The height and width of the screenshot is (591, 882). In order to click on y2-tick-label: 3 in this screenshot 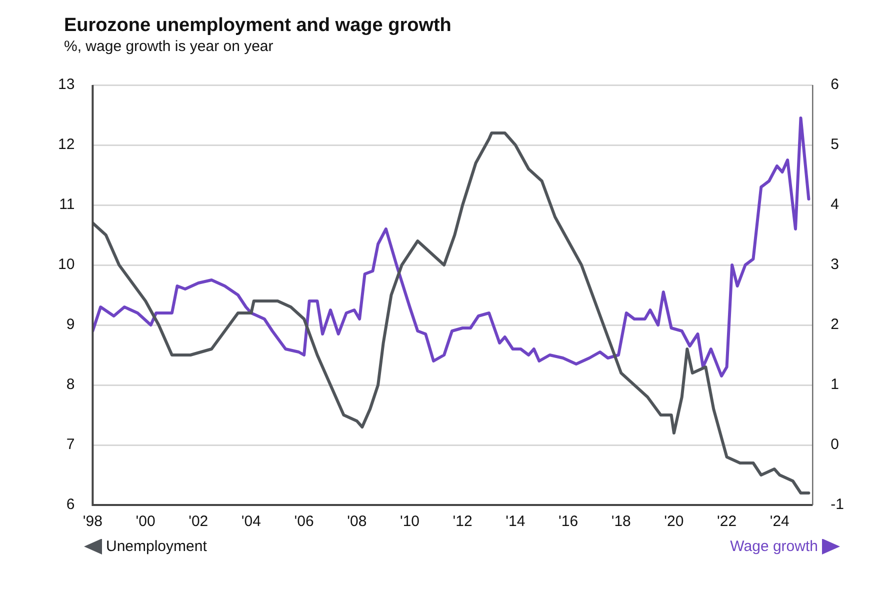, I will do `click(835, 265)`.